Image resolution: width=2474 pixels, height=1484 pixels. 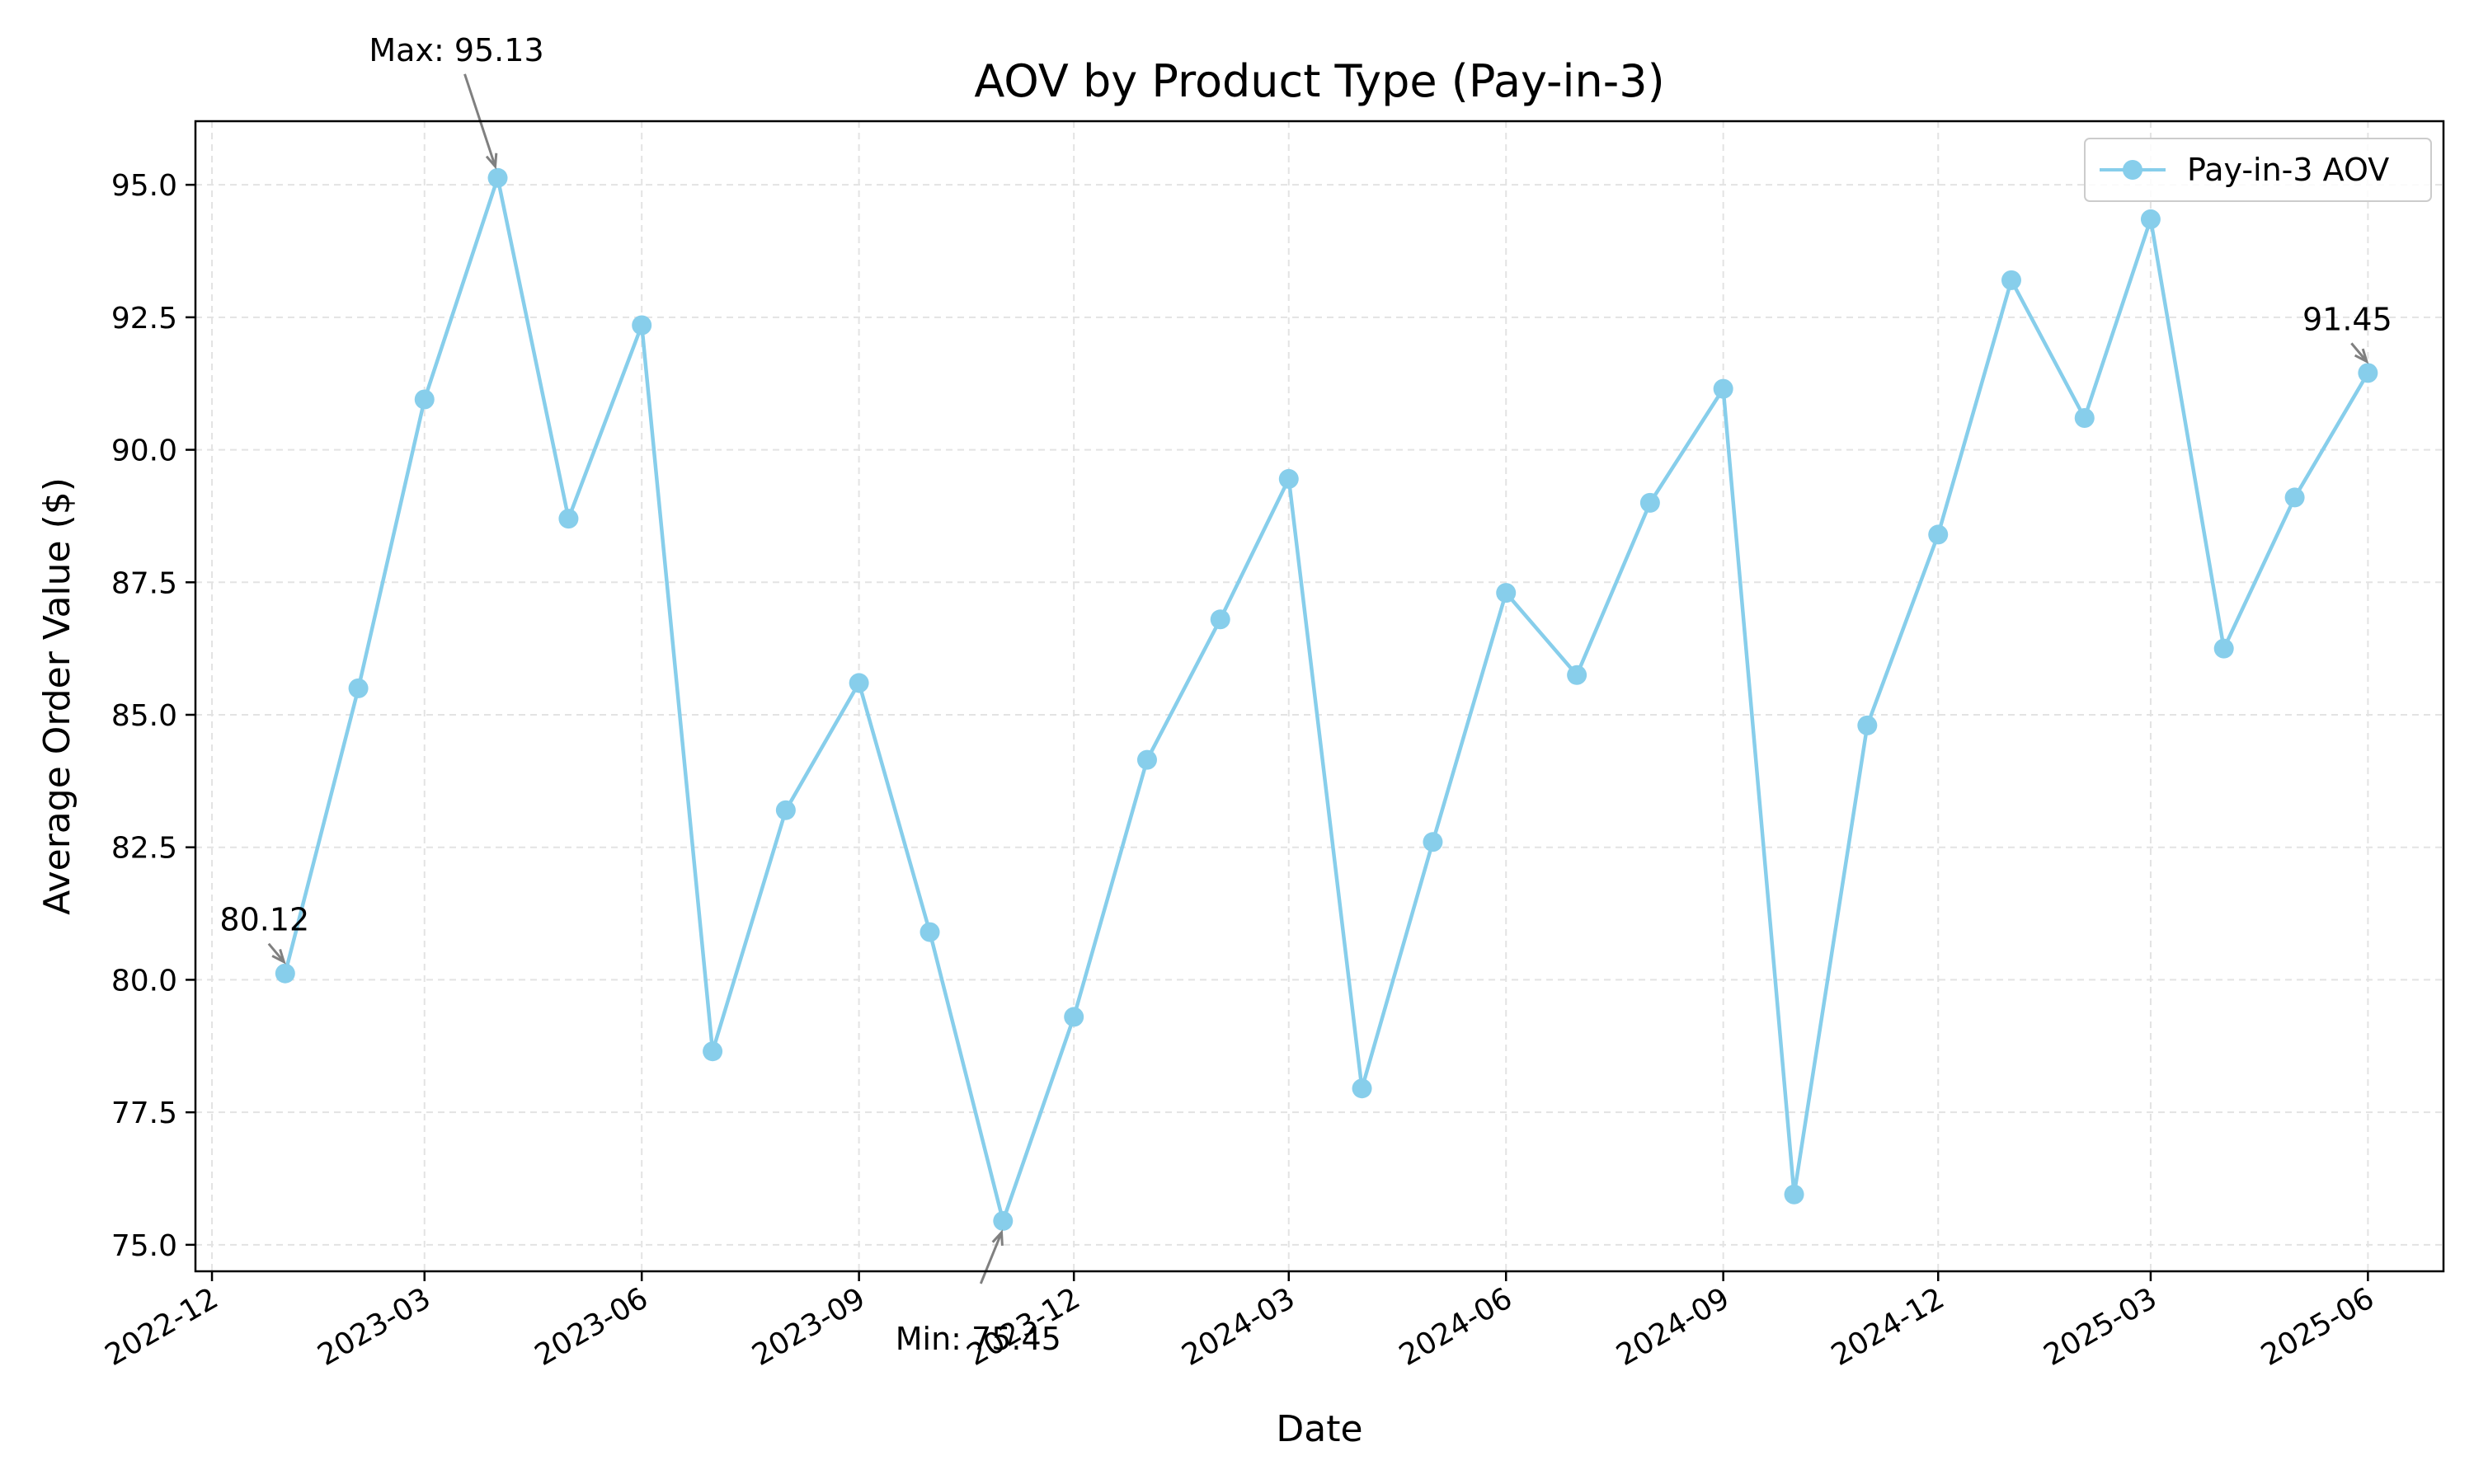 What do you see at coordinates (2288, 170) in the screenshot?
I see `legend-label: Pay-in-3 AOV` at bounding box center [2288, 170].